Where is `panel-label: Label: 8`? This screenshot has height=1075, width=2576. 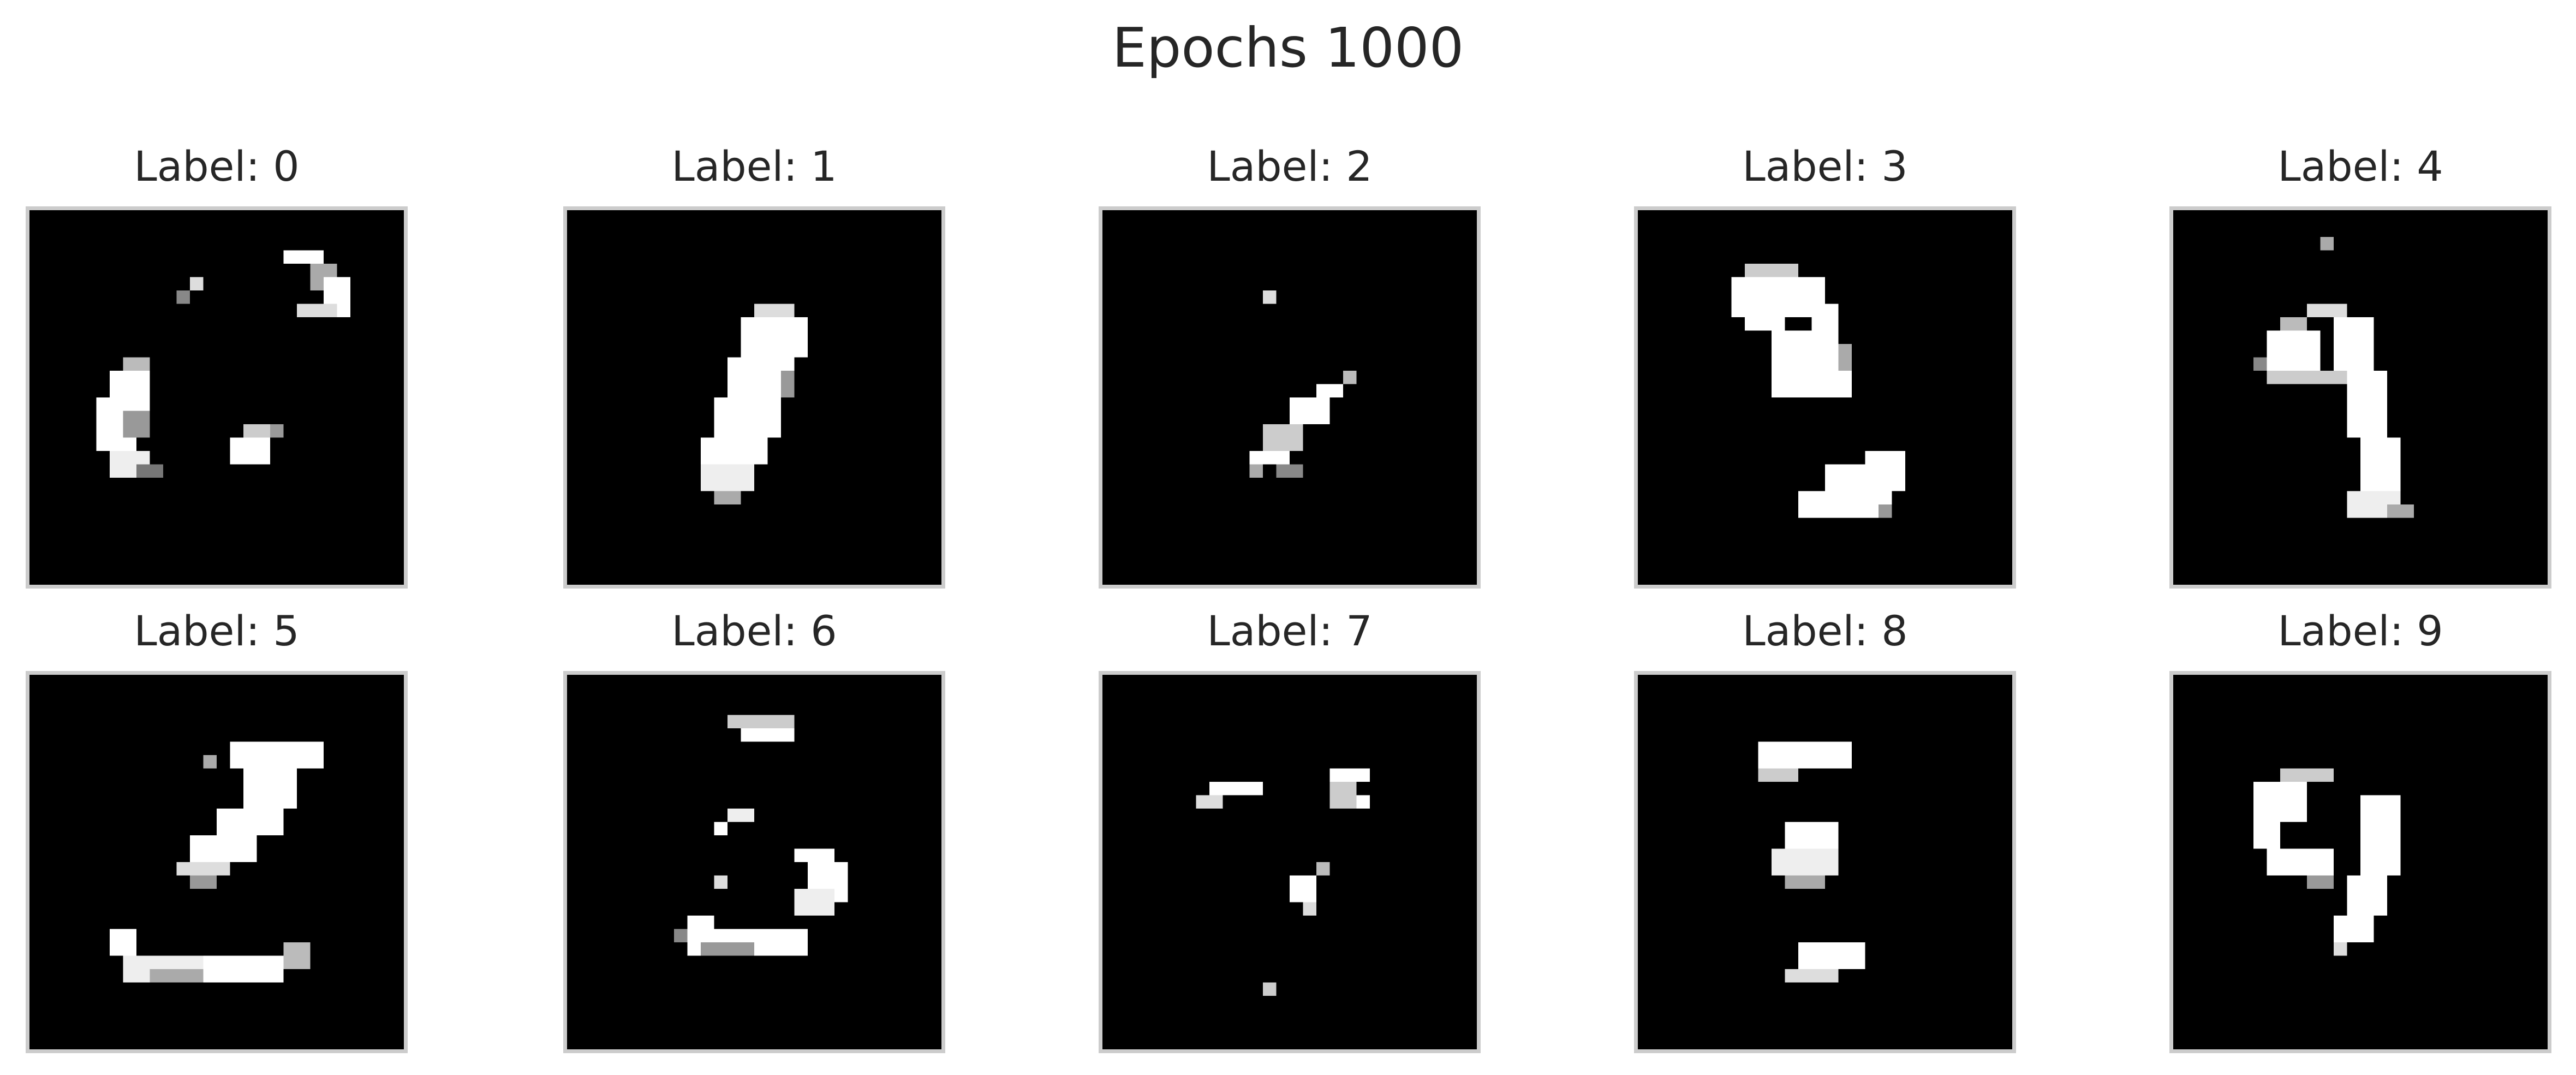
panel-label: Label: 8 is located at coordinates (1825, 631).